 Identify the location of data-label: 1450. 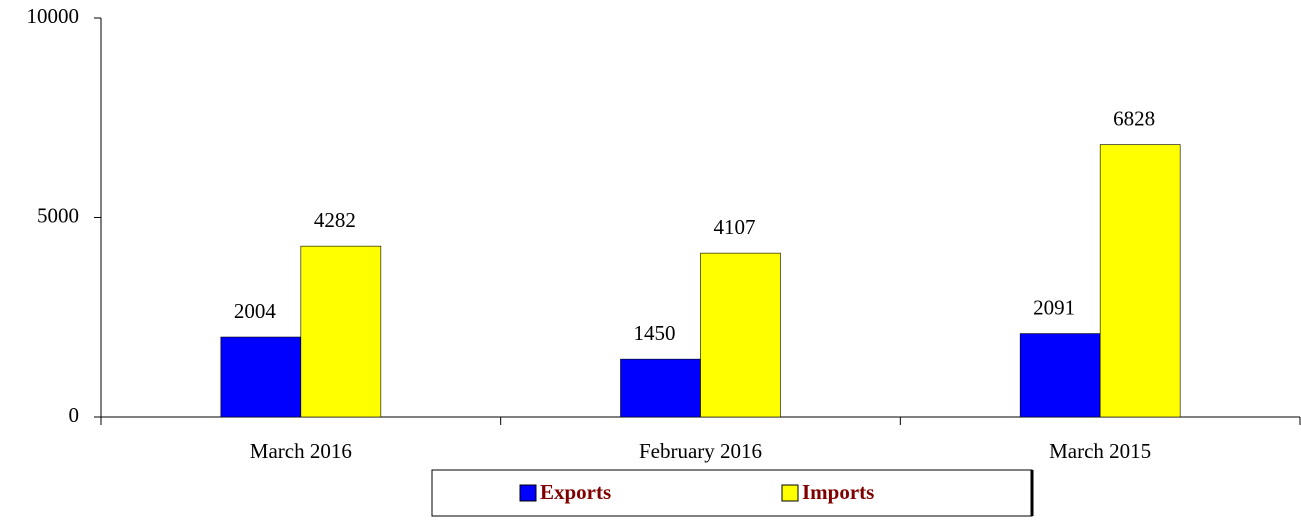
(655, 333).